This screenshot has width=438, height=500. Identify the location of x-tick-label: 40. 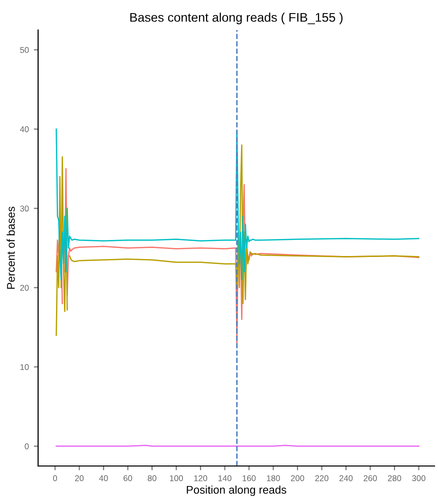
(103, 478).